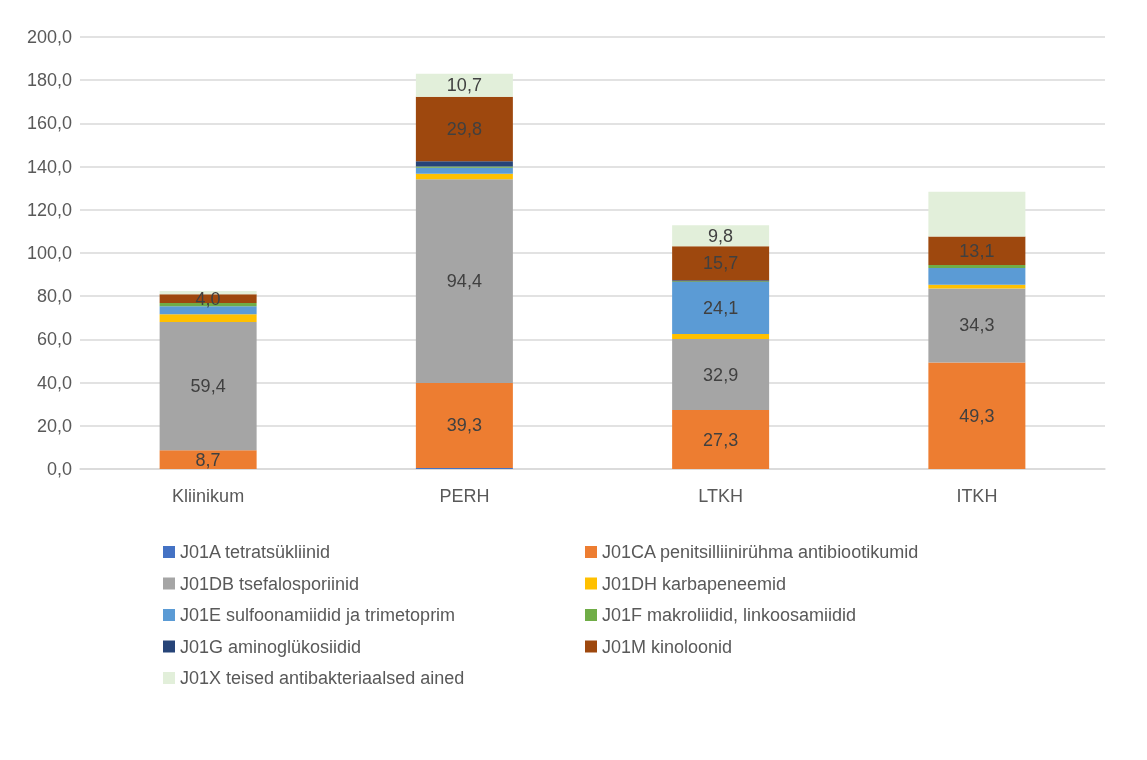 Image resolution: width=1147 pixels, height=760 pixels. Describe the element at coordinates (464, 425) in the screenshot. I see `data-label: 39,3` at that location.